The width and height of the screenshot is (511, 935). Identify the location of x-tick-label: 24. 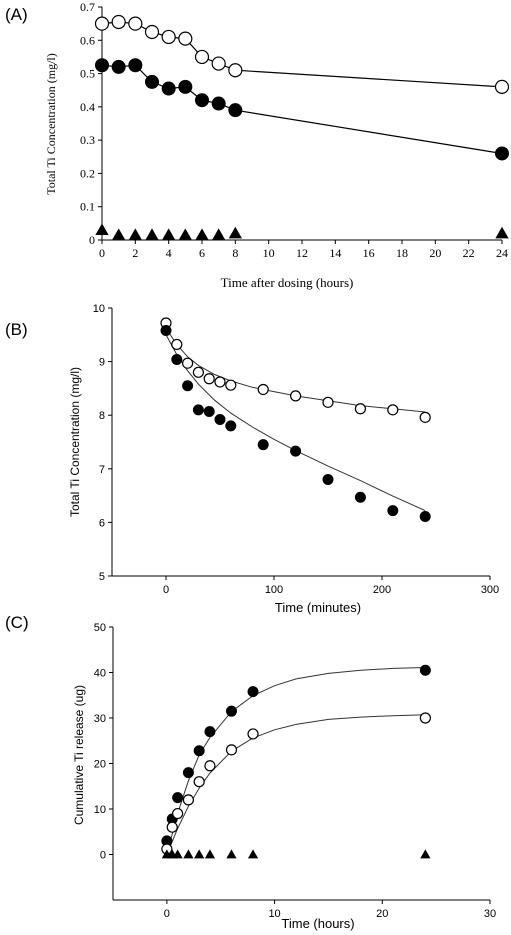
(502, 253).